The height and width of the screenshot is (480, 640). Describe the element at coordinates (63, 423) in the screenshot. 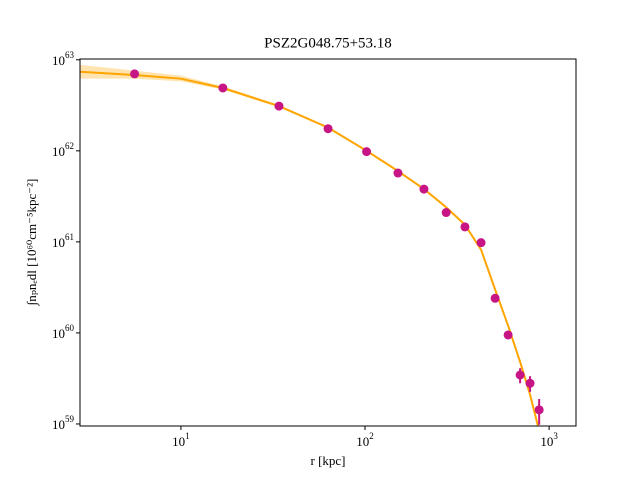

I see `y-tick-label: 1059` at that location.